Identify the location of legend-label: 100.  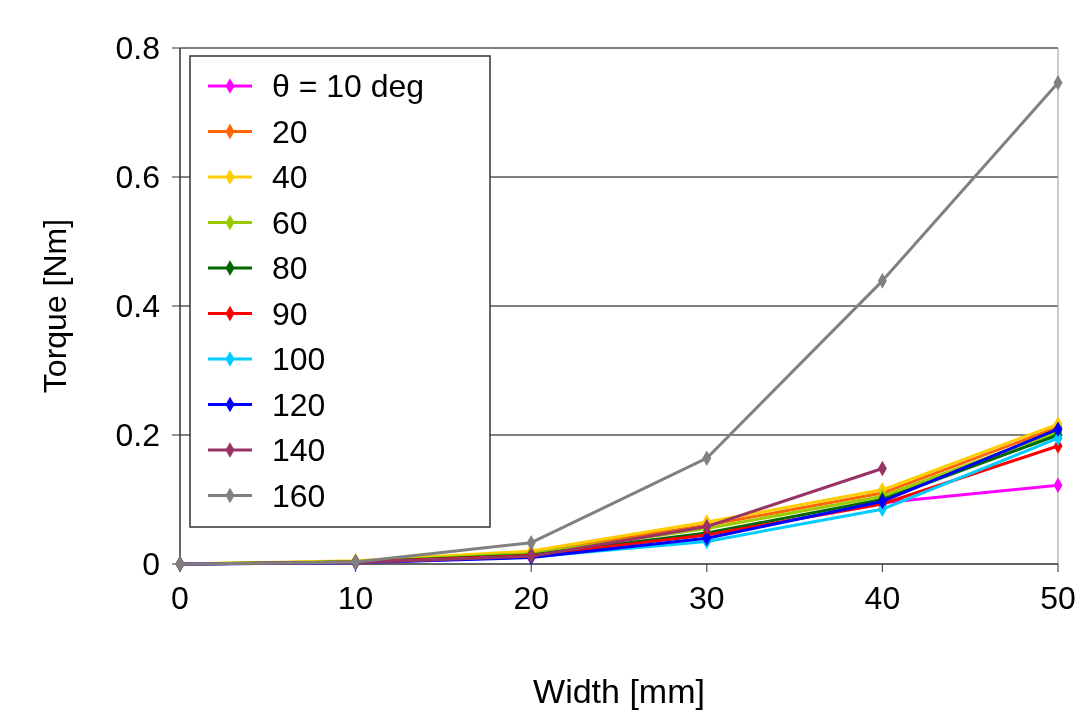
(299, 359).